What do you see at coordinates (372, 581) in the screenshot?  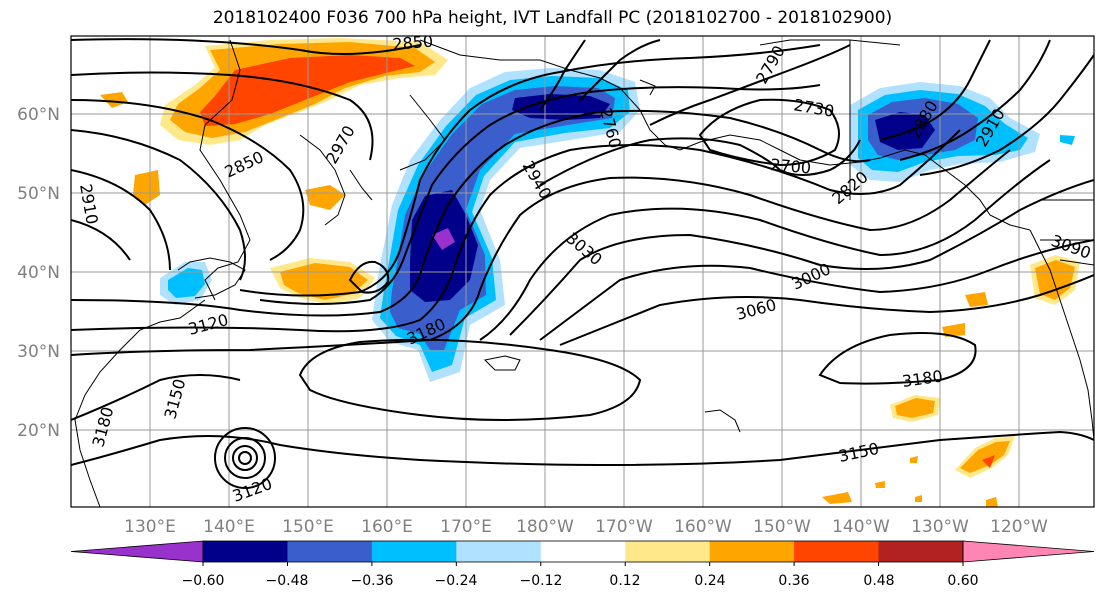 I see `colorbar-tick-label: −0.36` at bounding box center [372, 581].